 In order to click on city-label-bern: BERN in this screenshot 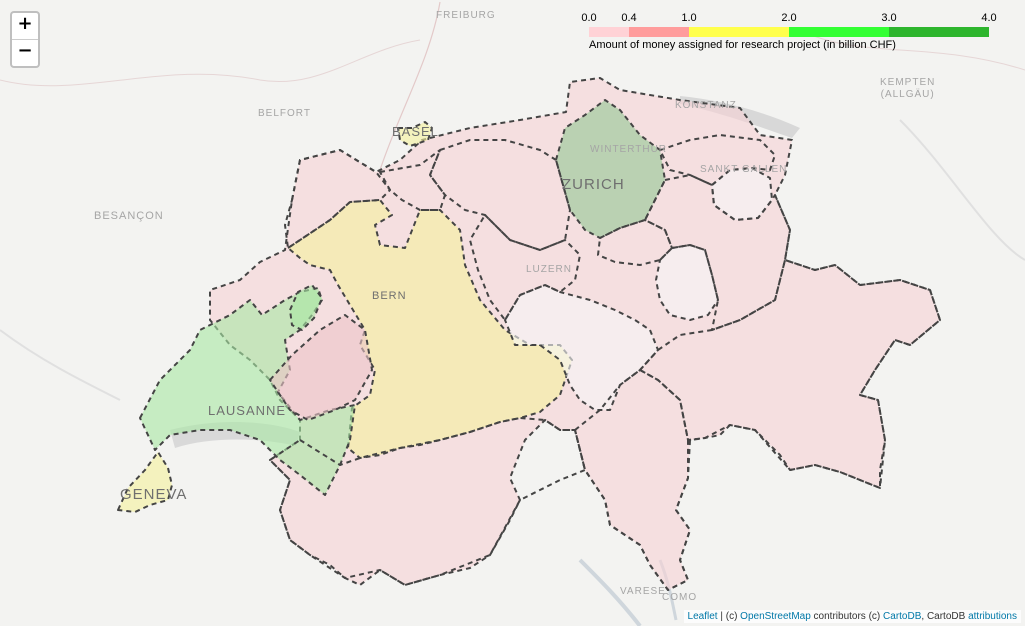, I will do `click(389, 296)`.